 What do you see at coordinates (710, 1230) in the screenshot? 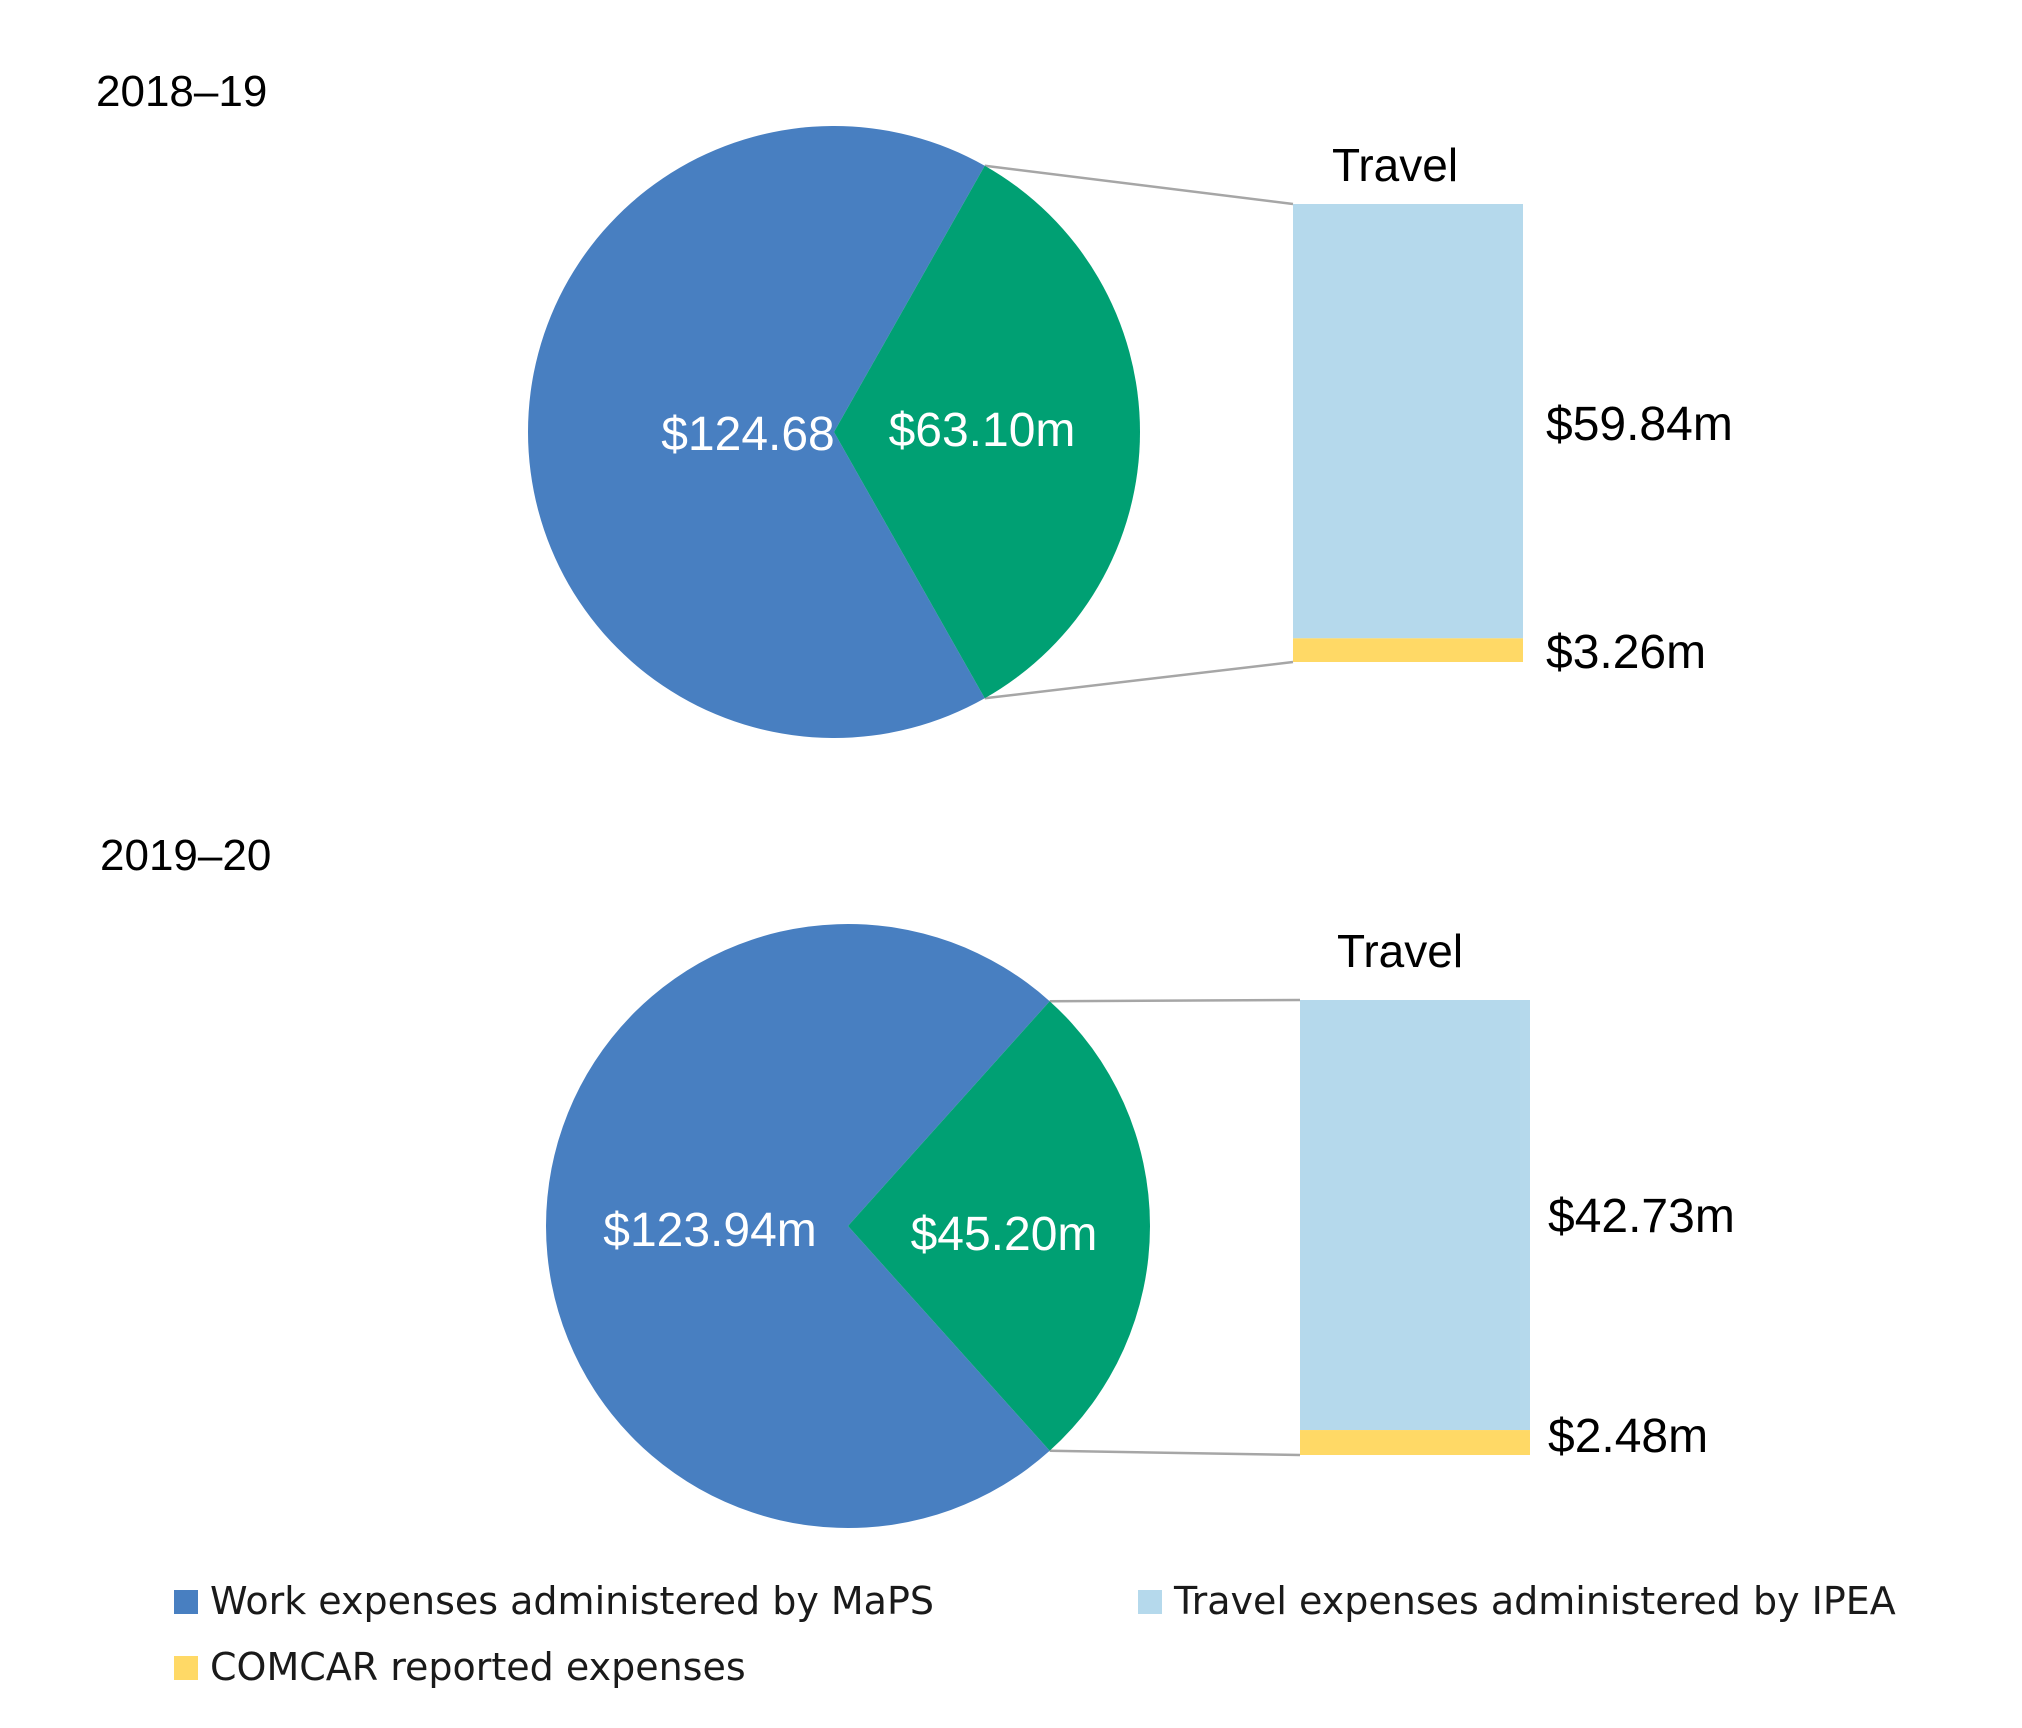
I see `pie-label-work-expenses-2019-20: $123.94m` at bounding box center [710, 1230].